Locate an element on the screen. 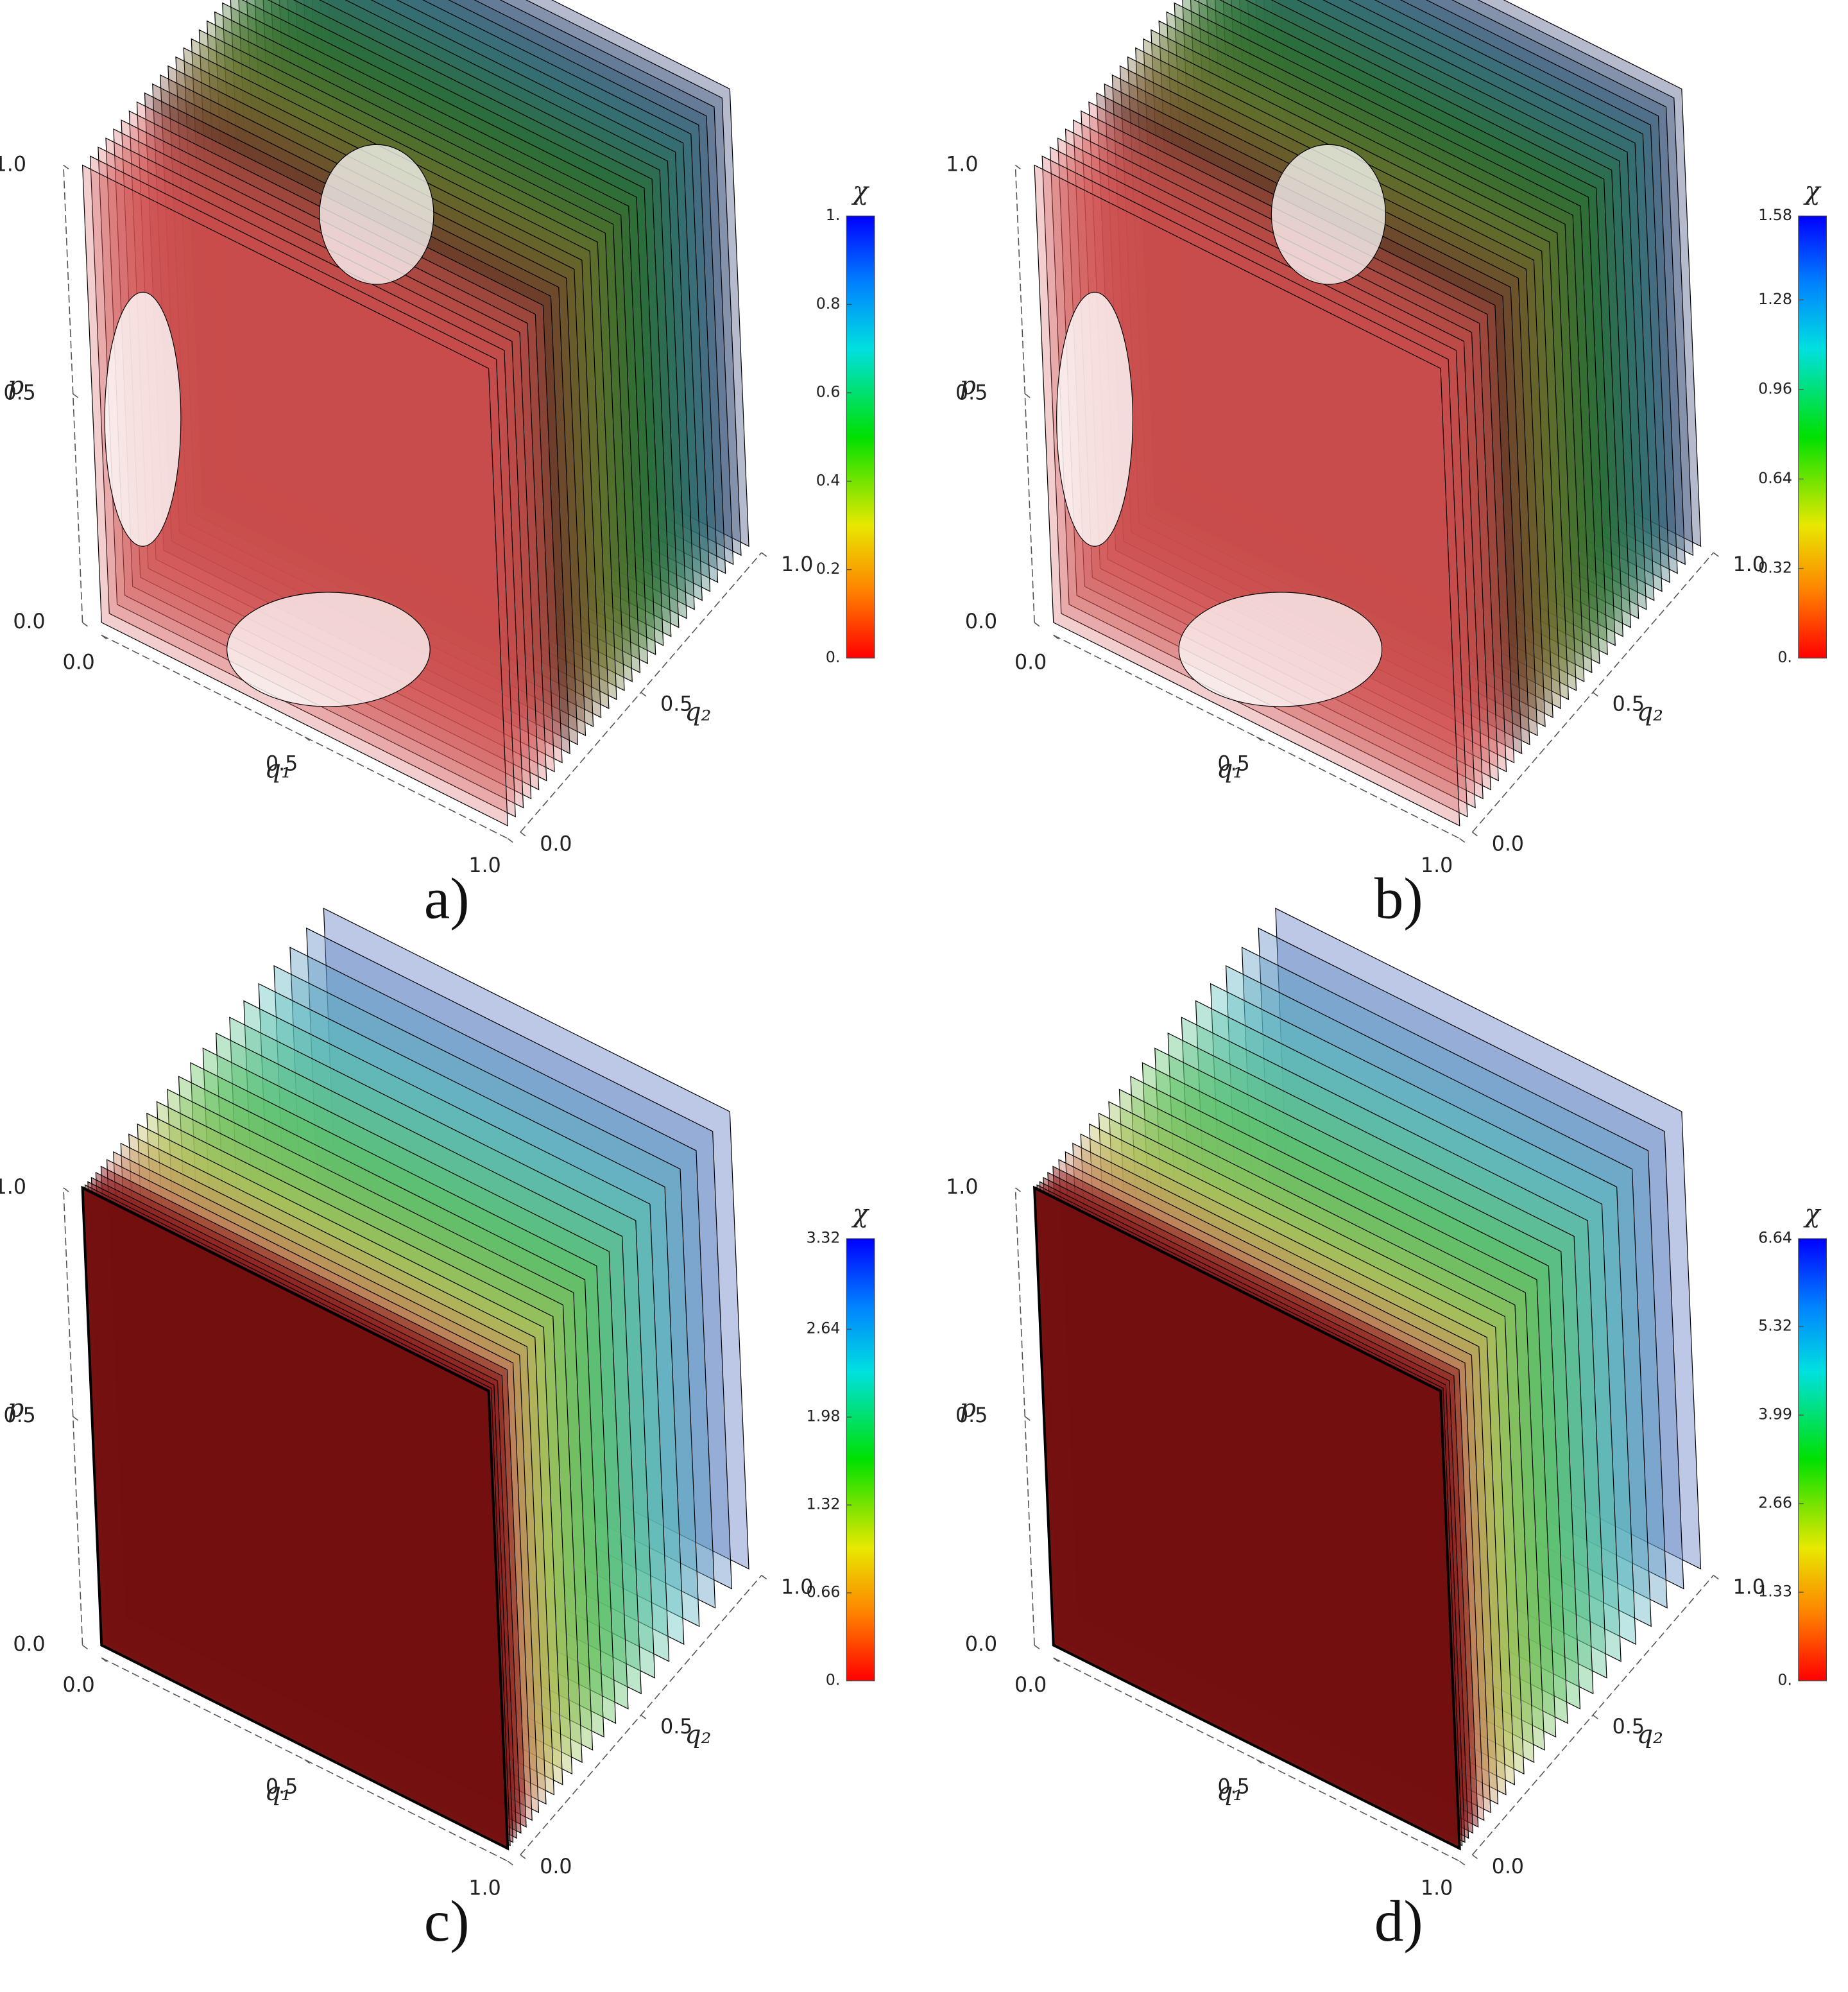 The height and width of the screenshot is (1992, 1848). colorbar-tick-label: 1.33 is located at coordinates (1775, 1592).